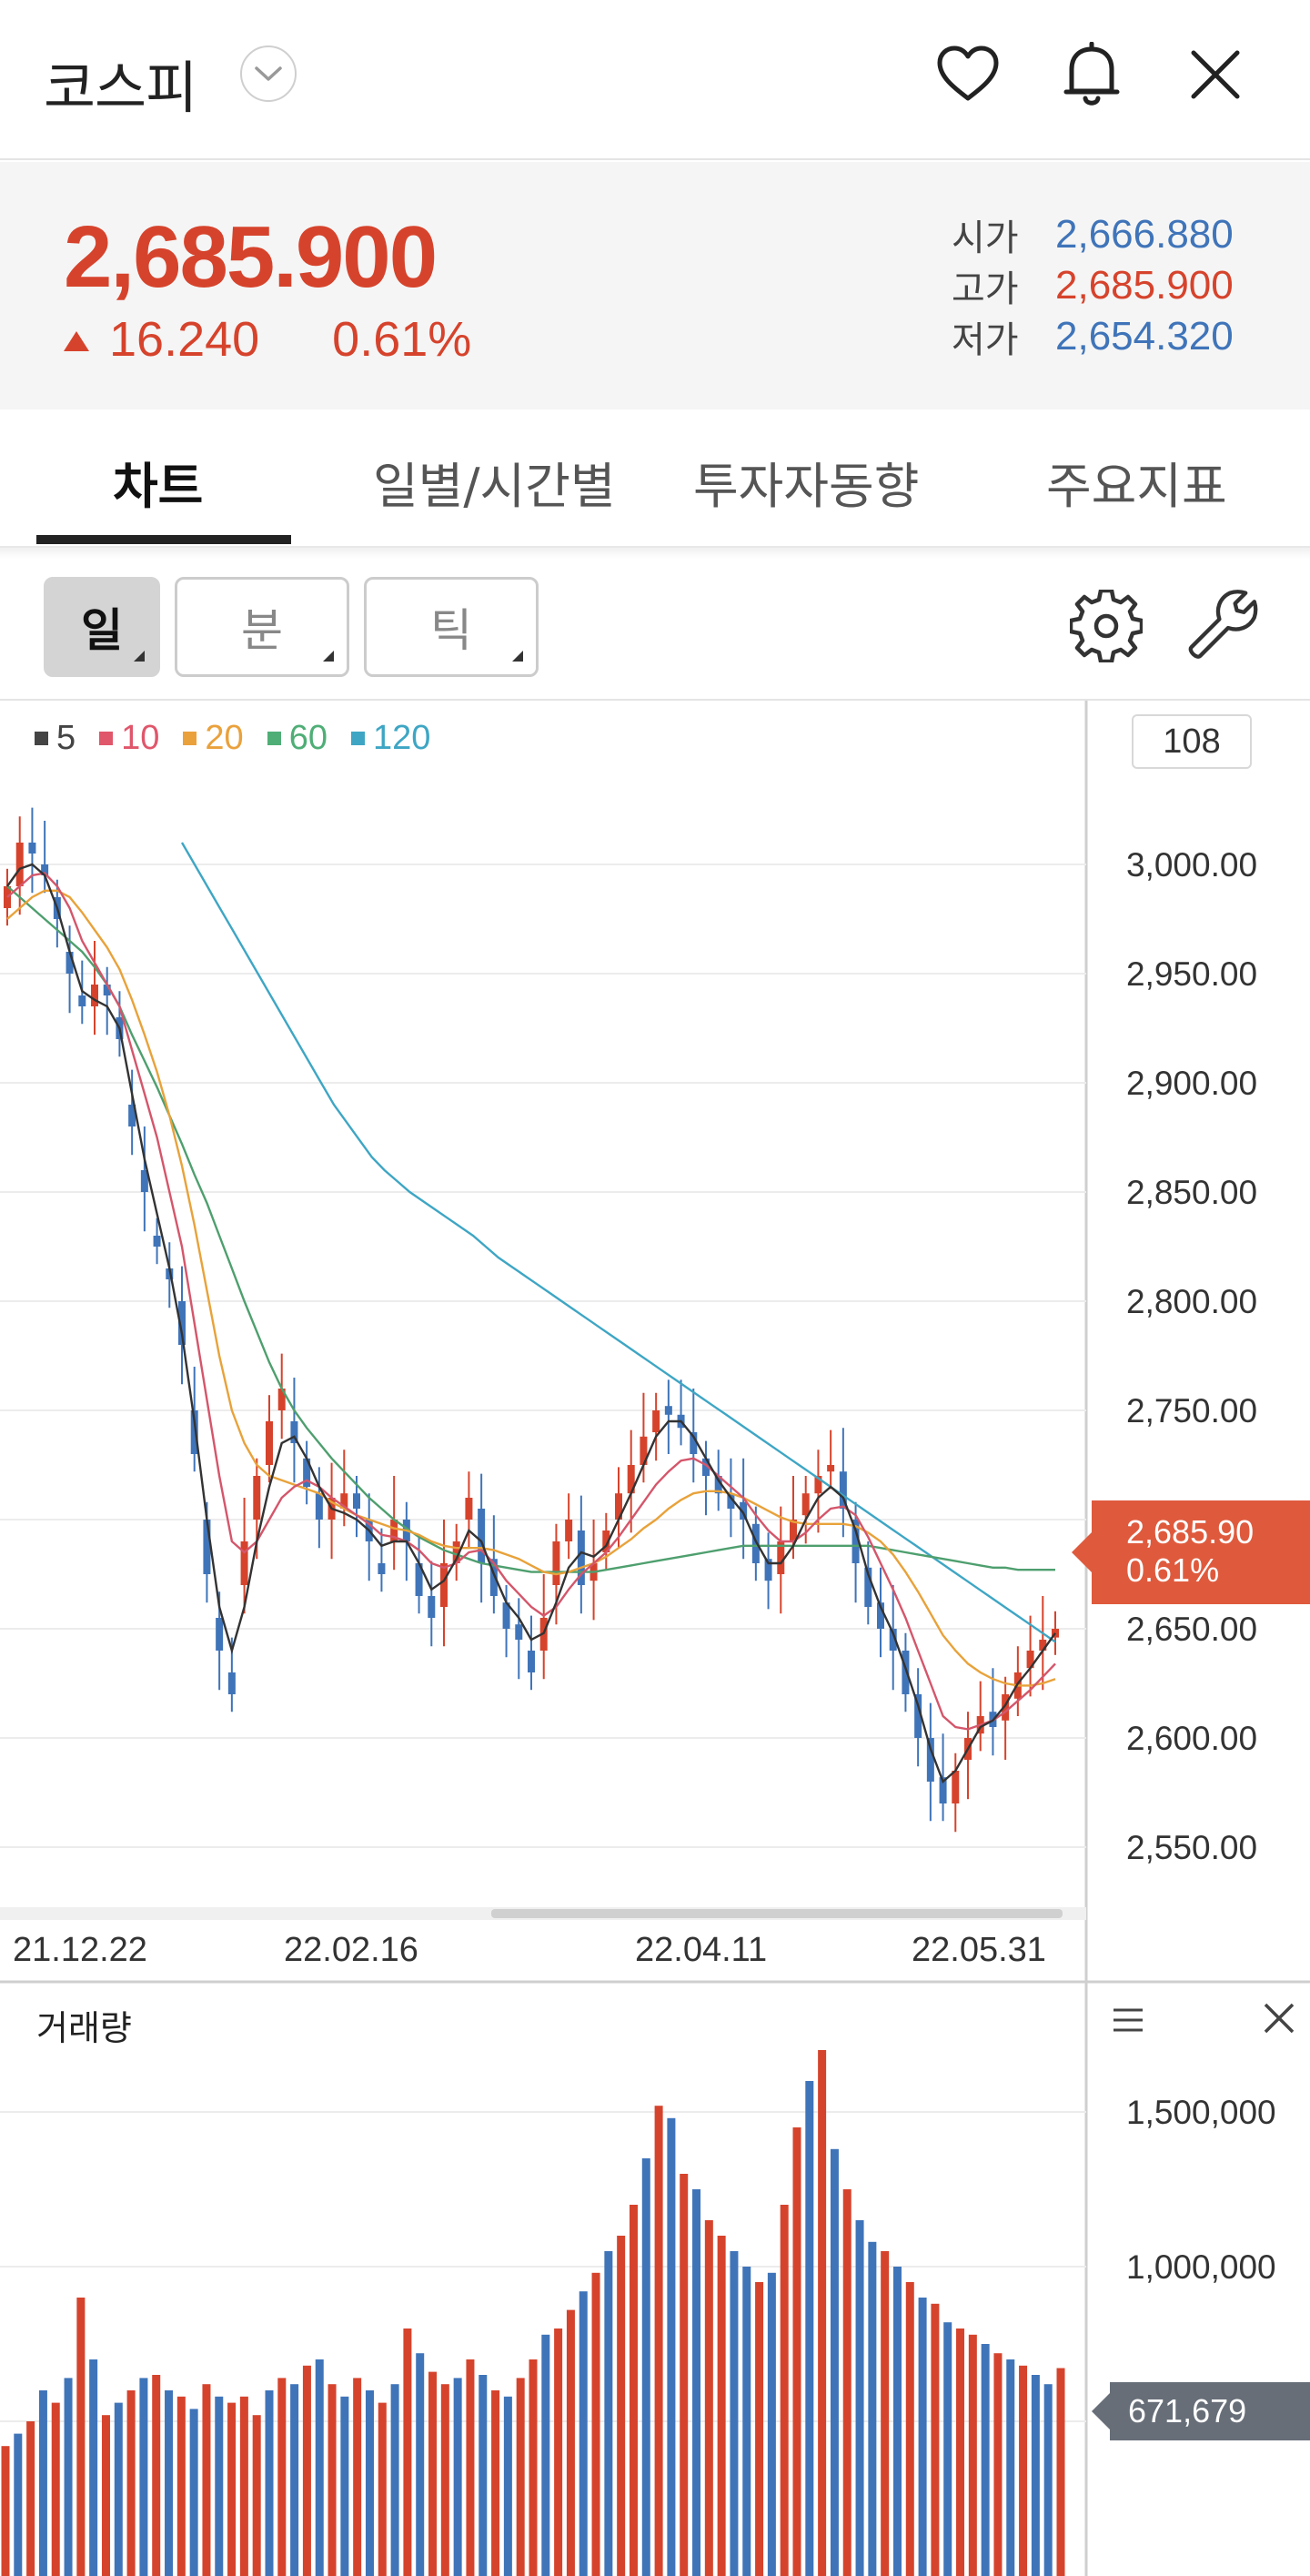 The image size is (1310, 2576). Describe the element at coordinates (701, 1950) in the screenshot. I see `x-tick-label: 22.04.11` at that location.